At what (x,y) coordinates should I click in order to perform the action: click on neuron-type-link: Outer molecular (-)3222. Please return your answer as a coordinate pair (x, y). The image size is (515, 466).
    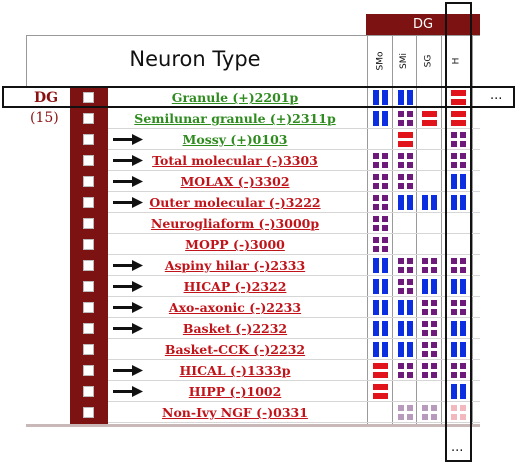
    Looking at the image, I should click on (235, 202).